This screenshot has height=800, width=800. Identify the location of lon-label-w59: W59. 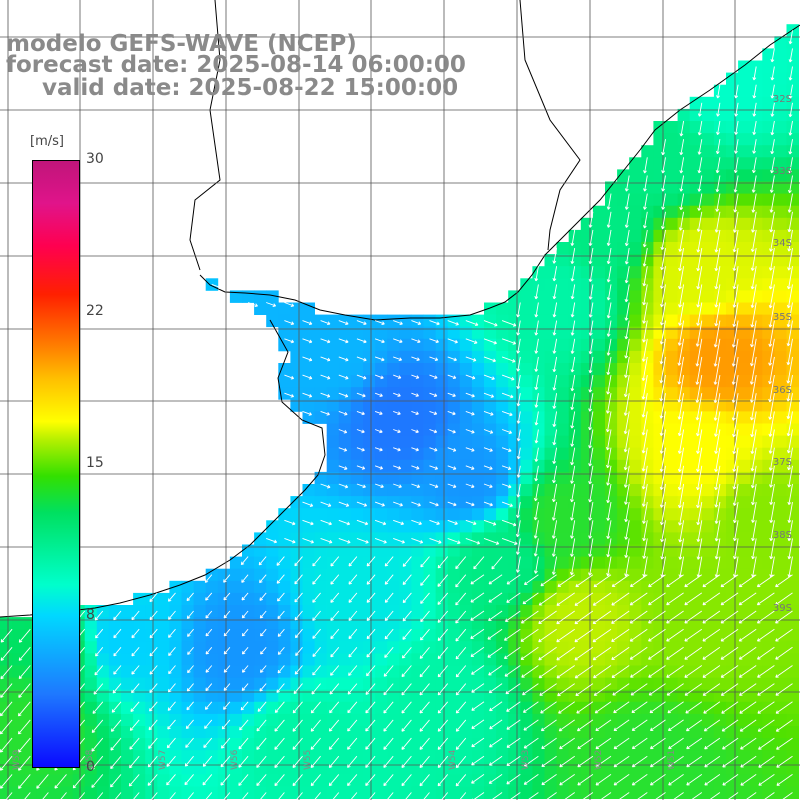
(17, 759).